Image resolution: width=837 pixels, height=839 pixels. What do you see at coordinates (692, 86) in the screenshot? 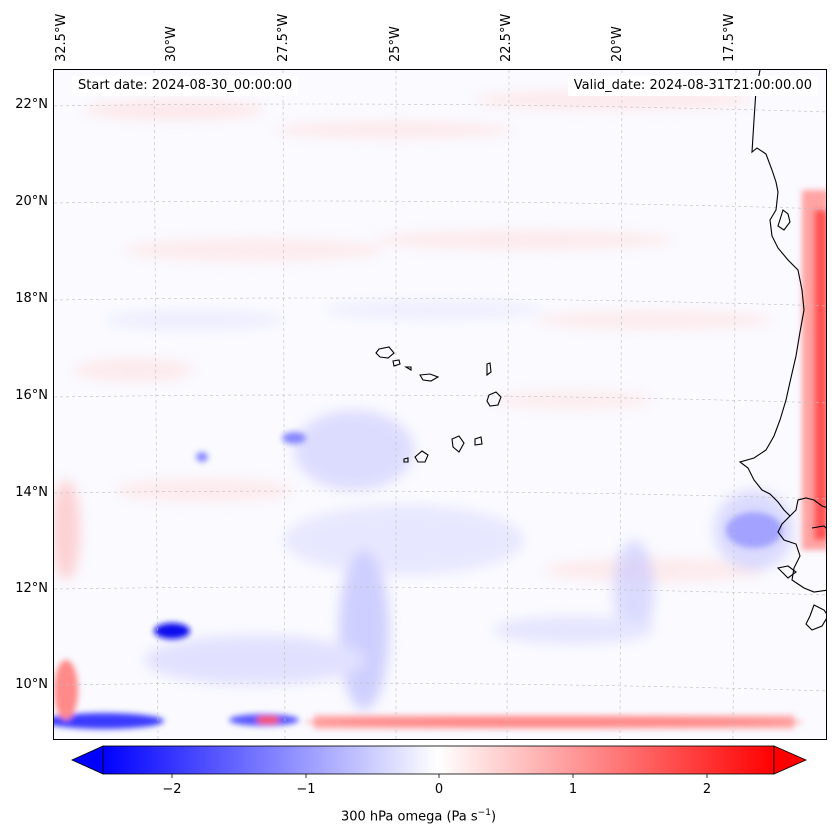
I see `valid-date-label: Valid_date: 2024-08-31T21:00:00.00` at bounding box center [692, 86].